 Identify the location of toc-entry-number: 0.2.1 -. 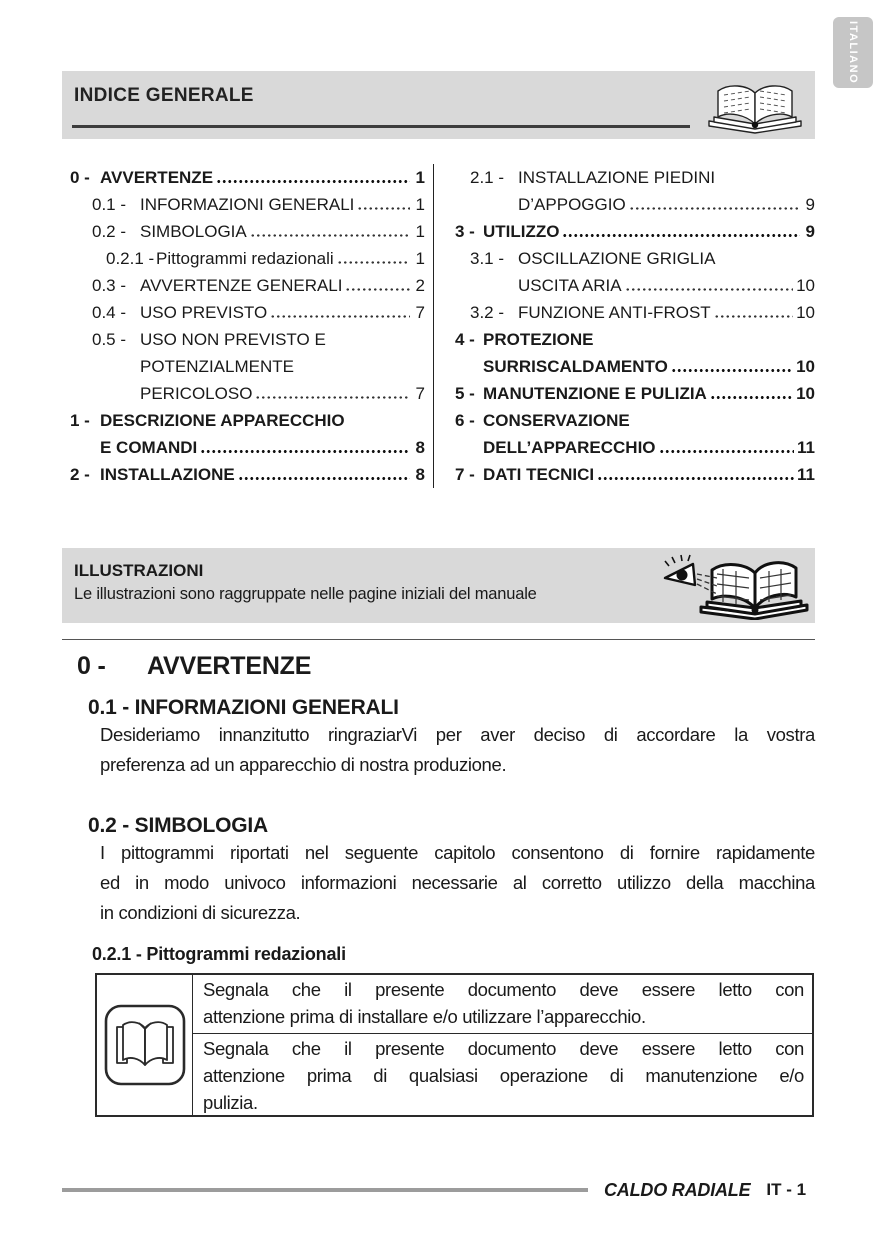
(130, 258).